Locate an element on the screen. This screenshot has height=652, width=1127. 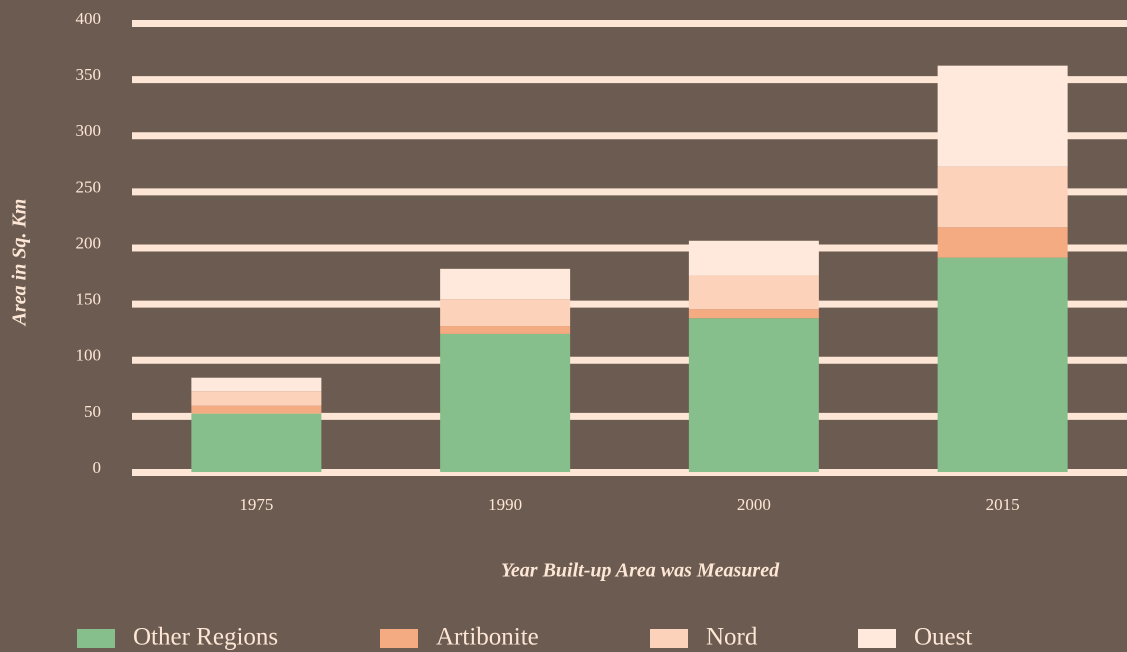
y-axis-label: Area in Sq. Km is located at coordinates (20, 263).